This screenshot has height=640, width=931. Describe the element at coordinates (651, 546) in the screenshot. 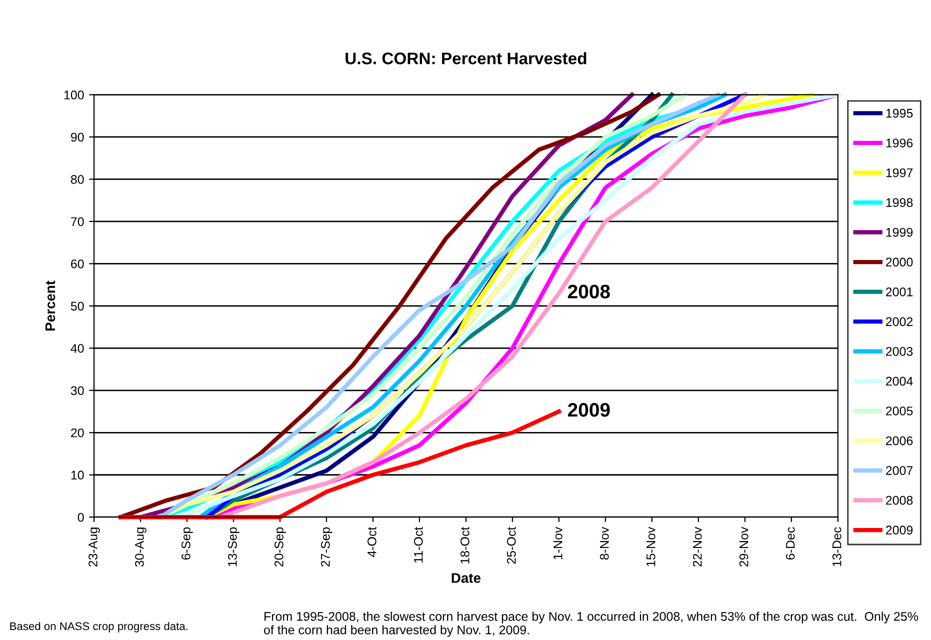

I see `x-tick-label: 15-Nov` at that location.